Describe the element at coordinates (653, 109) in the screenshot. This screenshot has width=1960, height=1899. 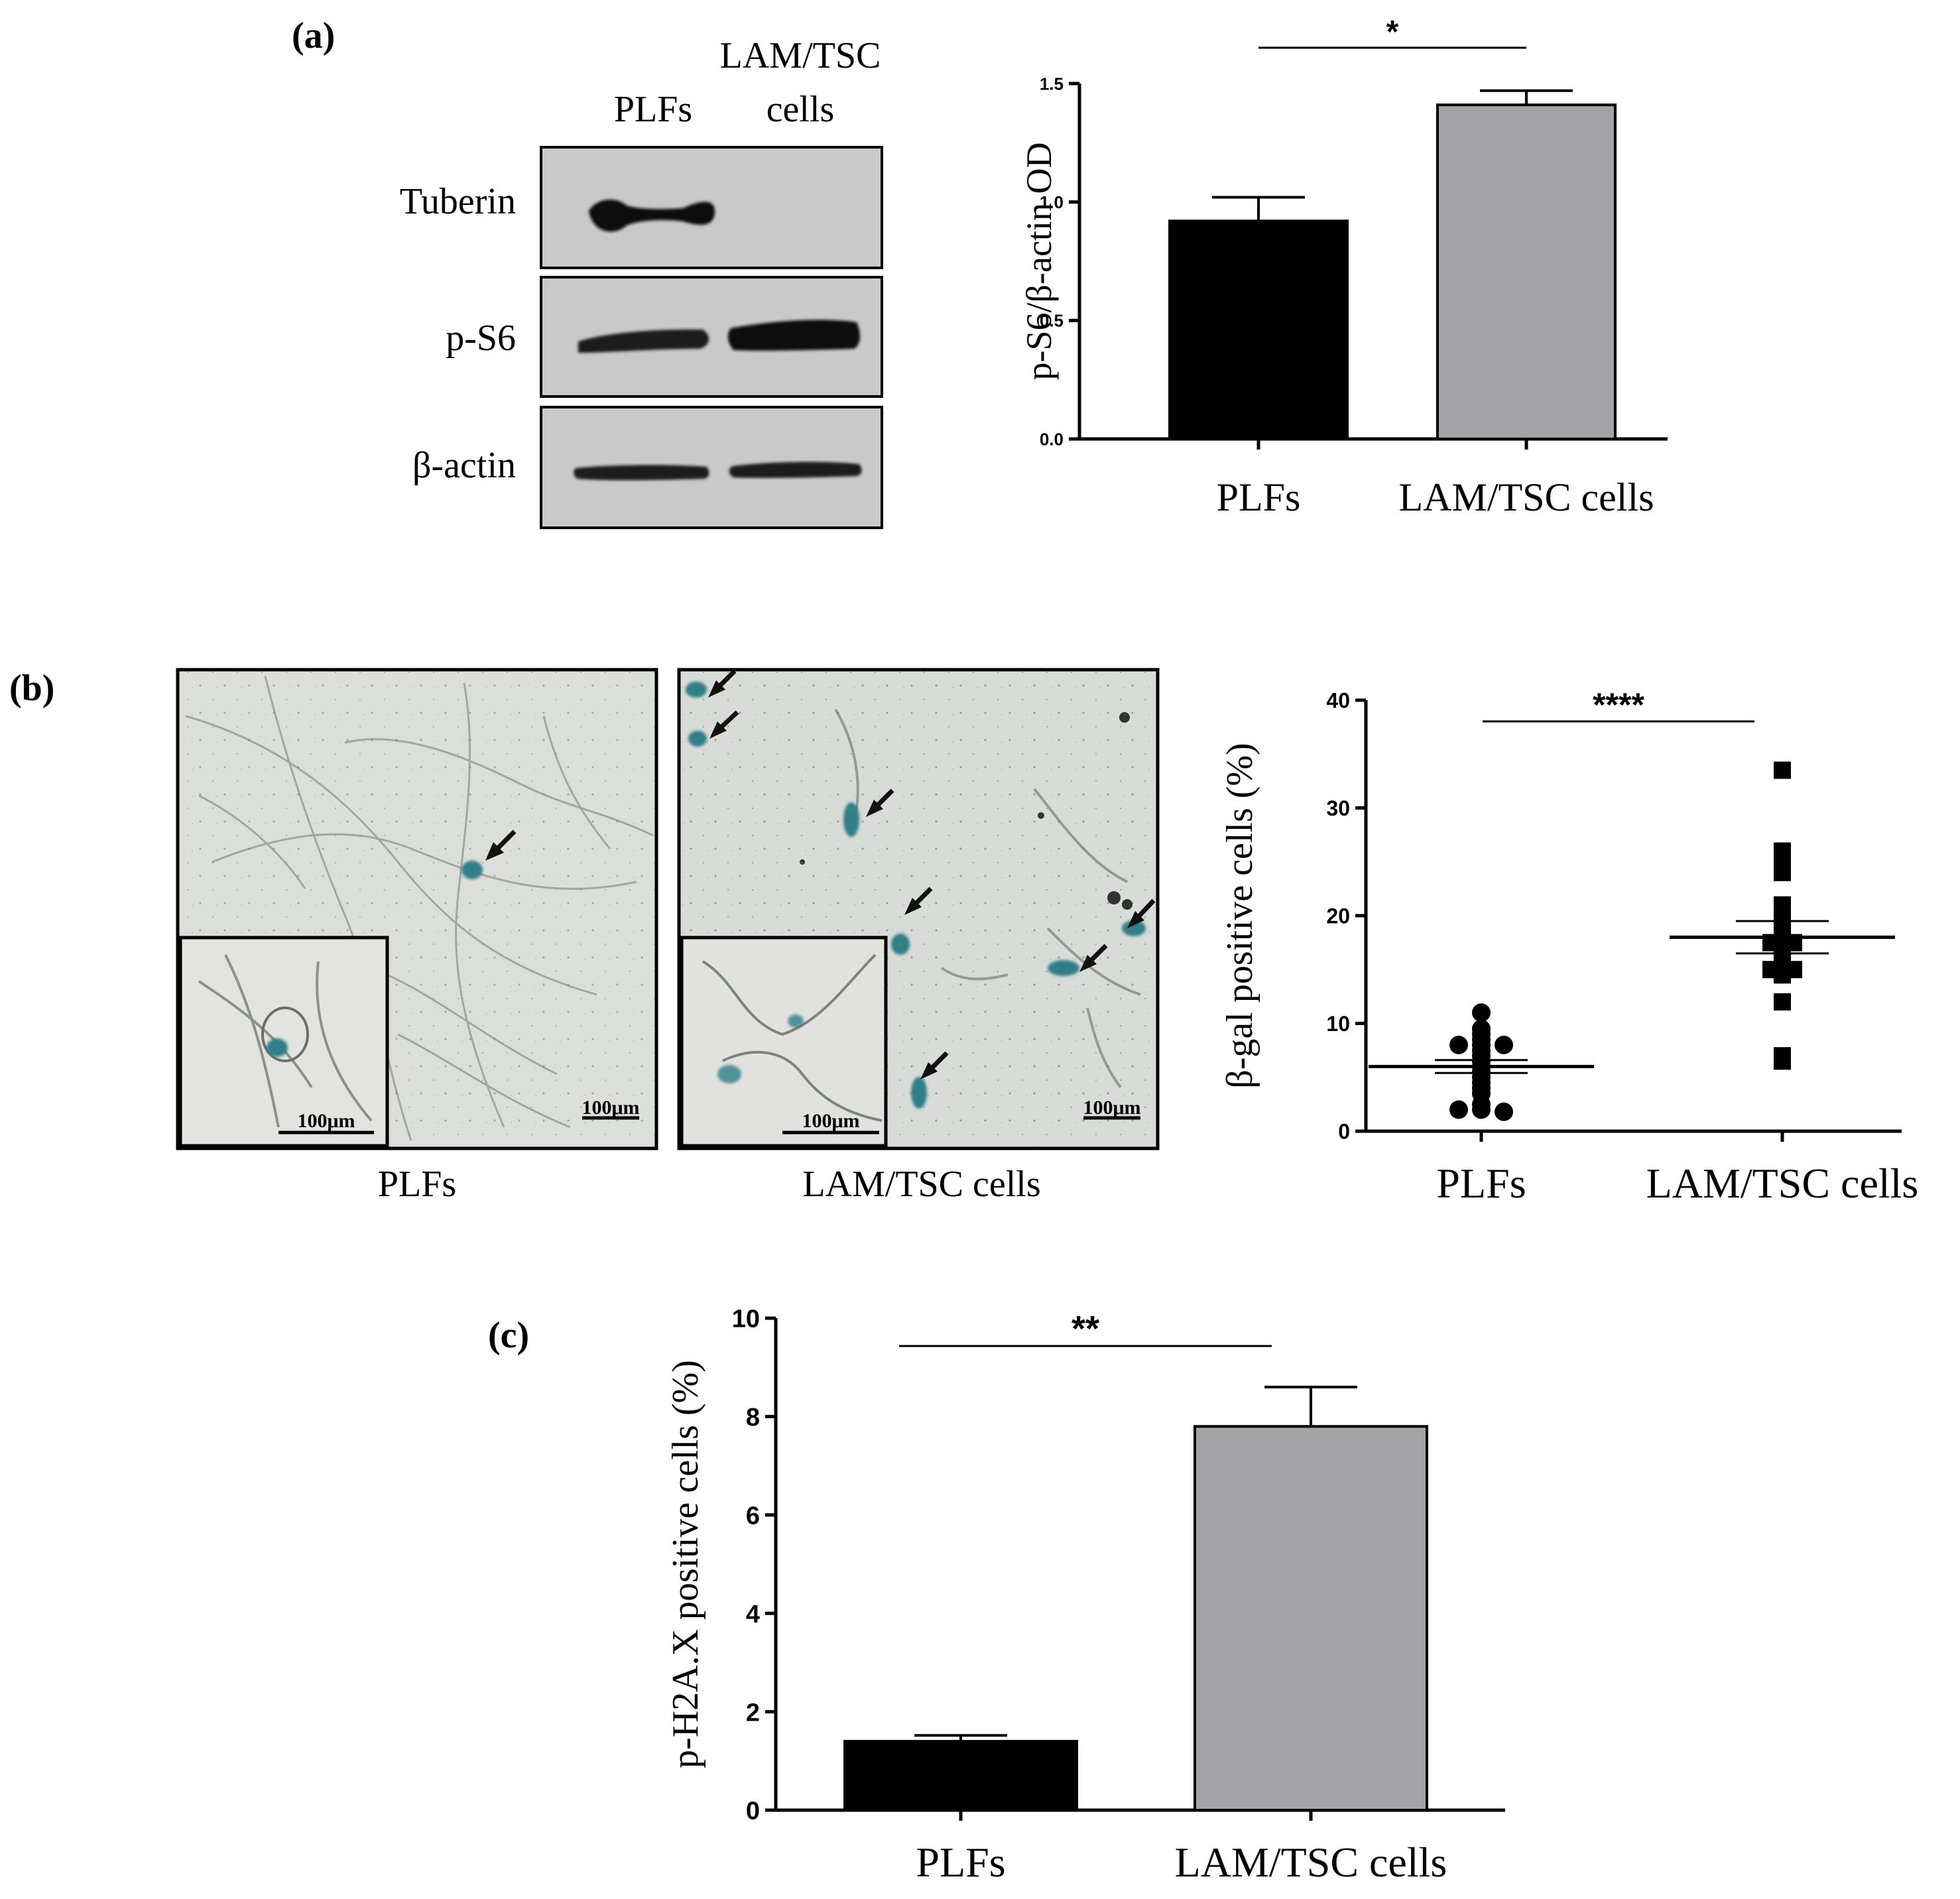
I see `lane-label-plfs: PLFs` at that location.